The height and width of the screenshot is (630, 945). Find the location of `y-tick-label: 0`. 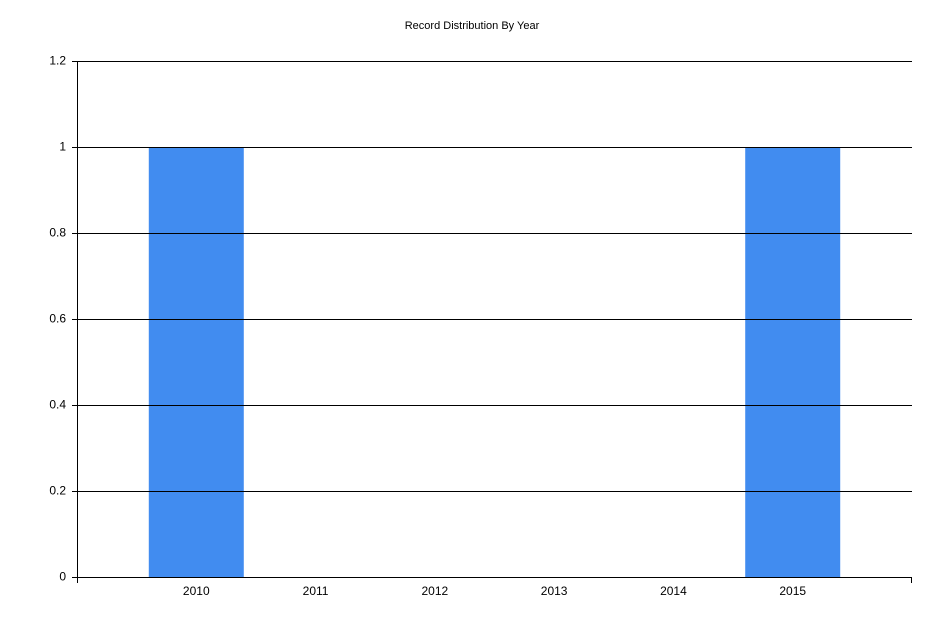

y-tick-label: 0 is located at coordinates (62, 577).